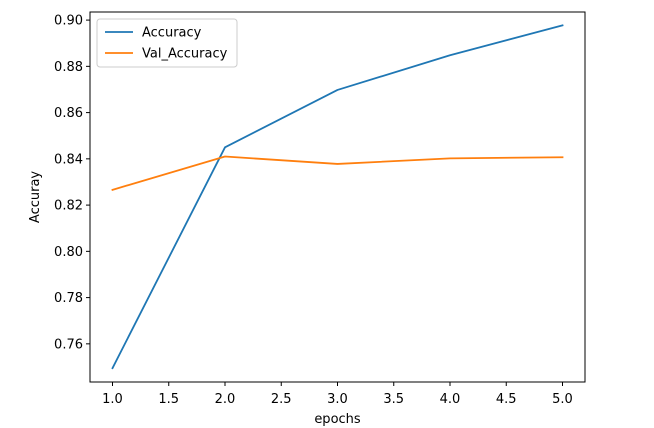 Image resolution: width=654 pixels, height=428 pixels. I want to click on y-tick-label: 0.88, so click(68, 67).